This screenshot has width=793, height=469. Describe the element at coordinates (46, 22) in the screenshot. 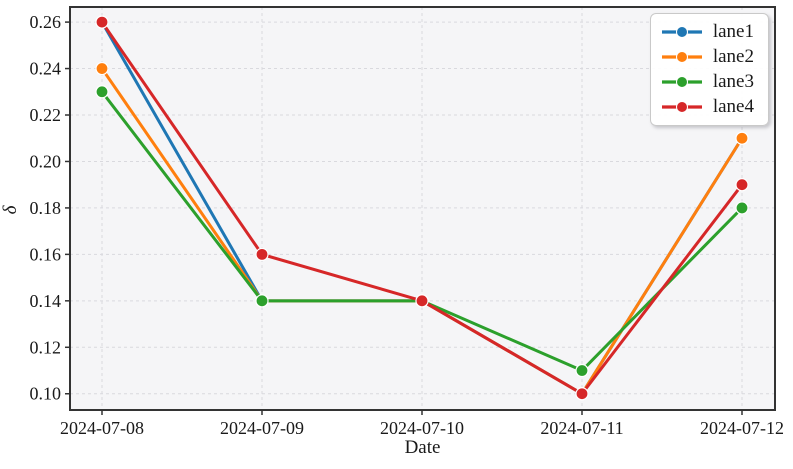

I see `y-tick-label: 0.26` at that location.